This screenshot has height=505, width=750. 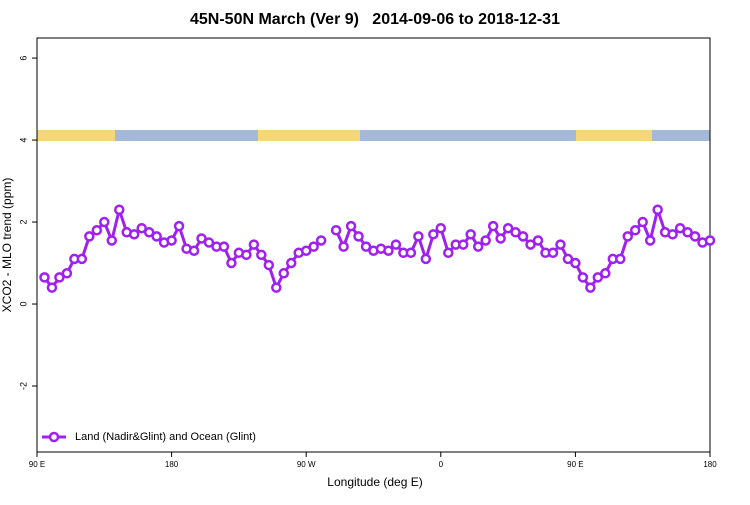 What do you see at coordinates (441, 464) in the screenshot?
I see `x-tick-label: 0` at bounding box center [441, 464].